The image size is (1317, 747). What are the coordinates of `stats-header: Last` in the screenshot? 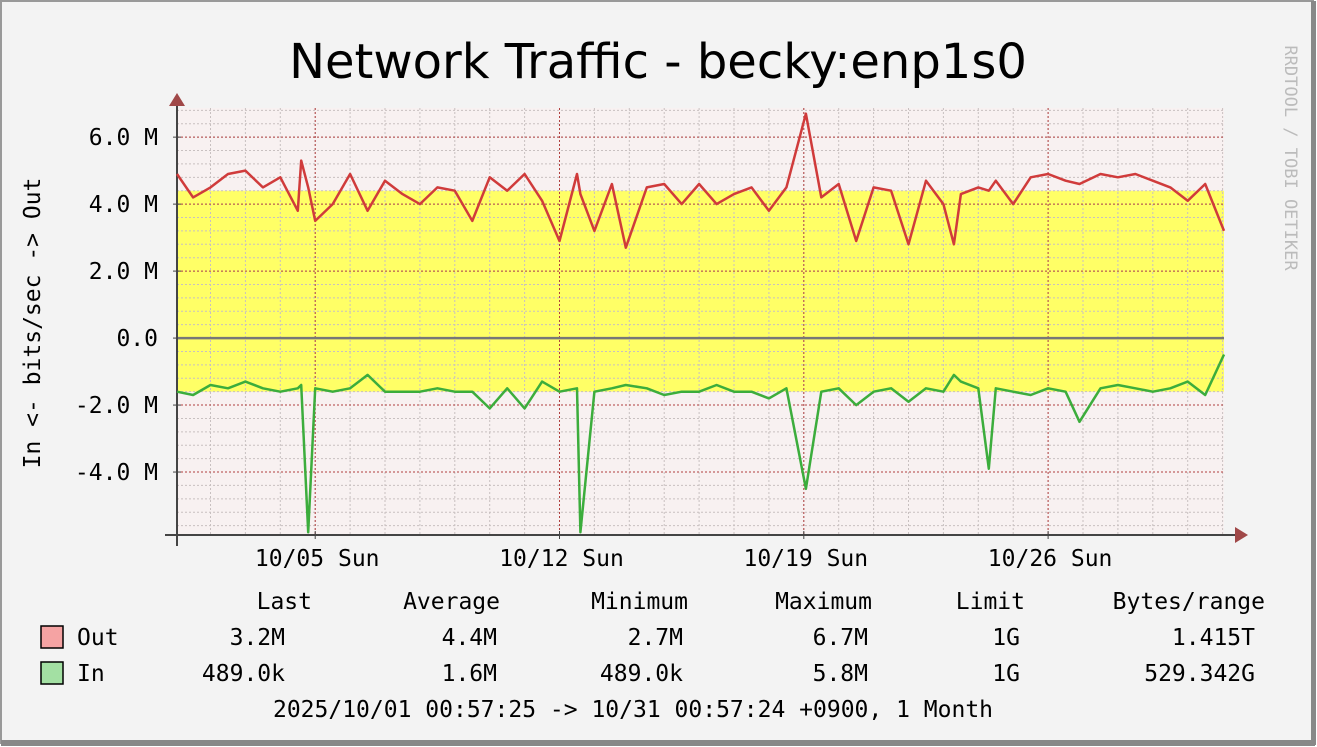 It's located at (284, 602).